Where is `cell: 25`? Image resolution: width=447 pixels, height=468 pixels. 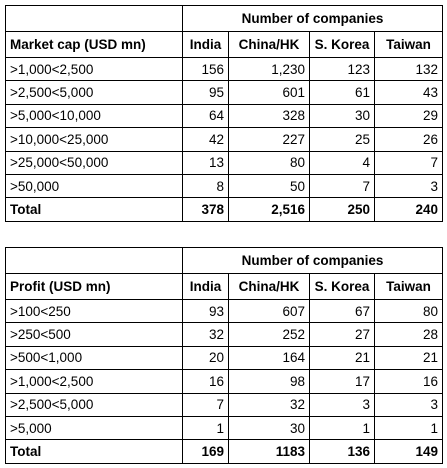 cell: 25 is located at coordinates (342, 139).